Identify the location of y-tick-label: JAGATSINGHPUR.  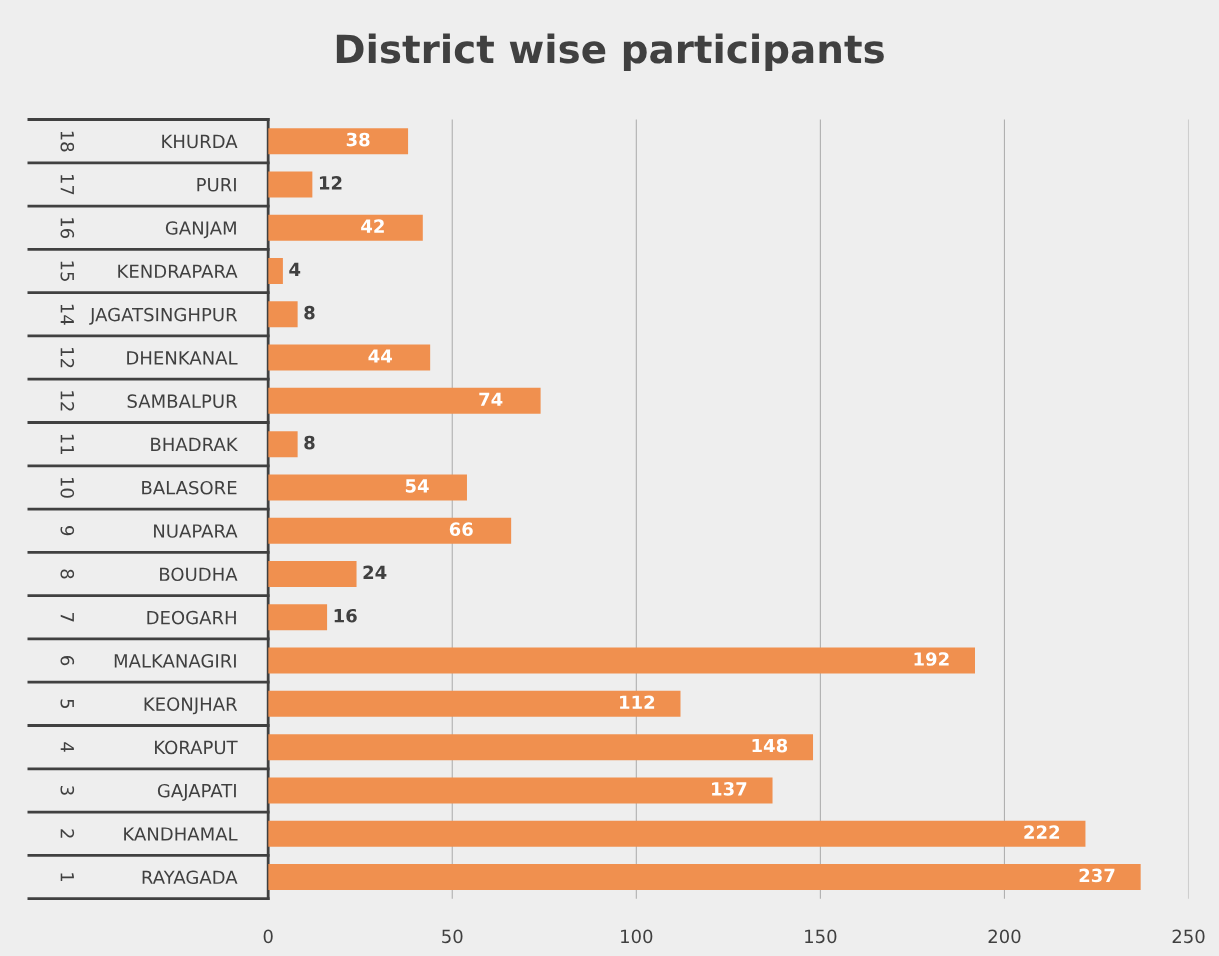
(163, 316).